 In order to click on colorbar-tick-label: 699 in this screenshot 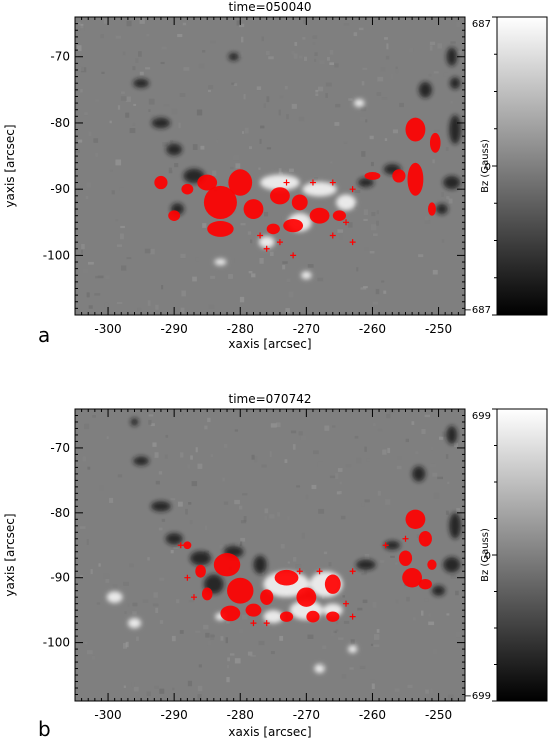, I will do `click(481, 416)`.